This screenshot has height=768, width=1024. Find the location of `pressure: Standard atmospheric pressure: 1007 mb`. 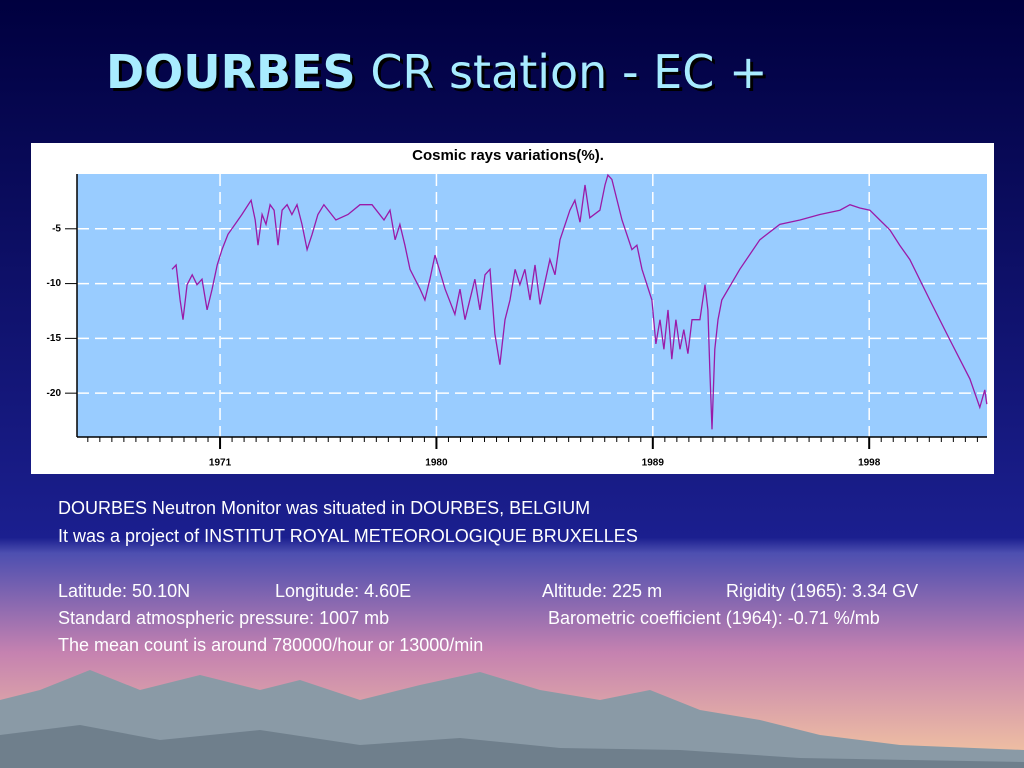

pressure: Standard atmospheric pressure: 1007 mb is located at coordinates (223, 618).